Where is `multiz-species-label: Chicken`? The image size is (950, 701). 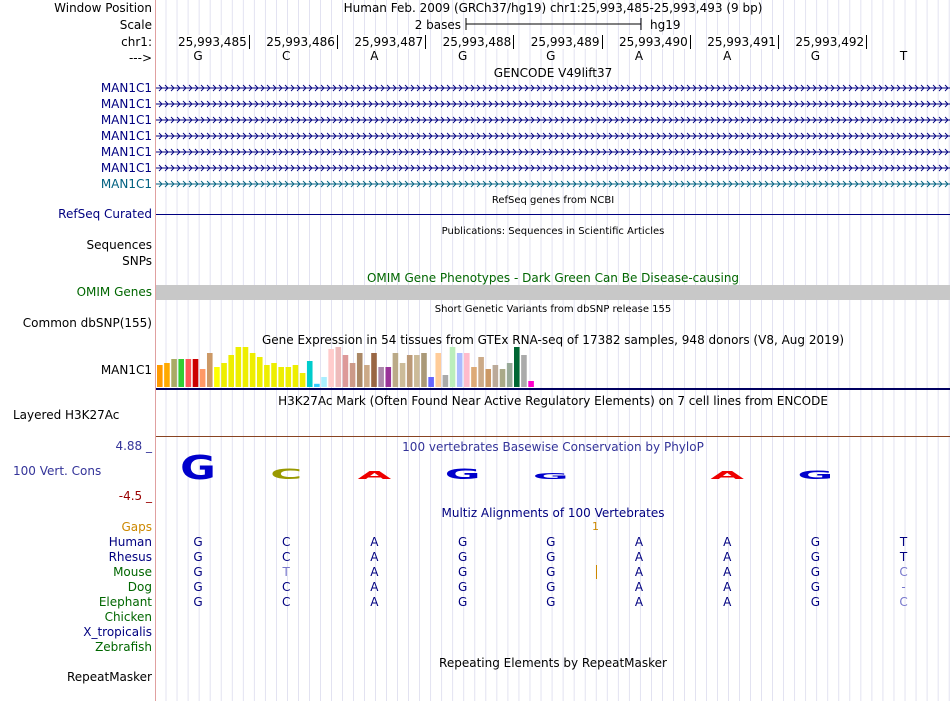 multiz-species-label: Chicken is located at coordinates (128, 617).